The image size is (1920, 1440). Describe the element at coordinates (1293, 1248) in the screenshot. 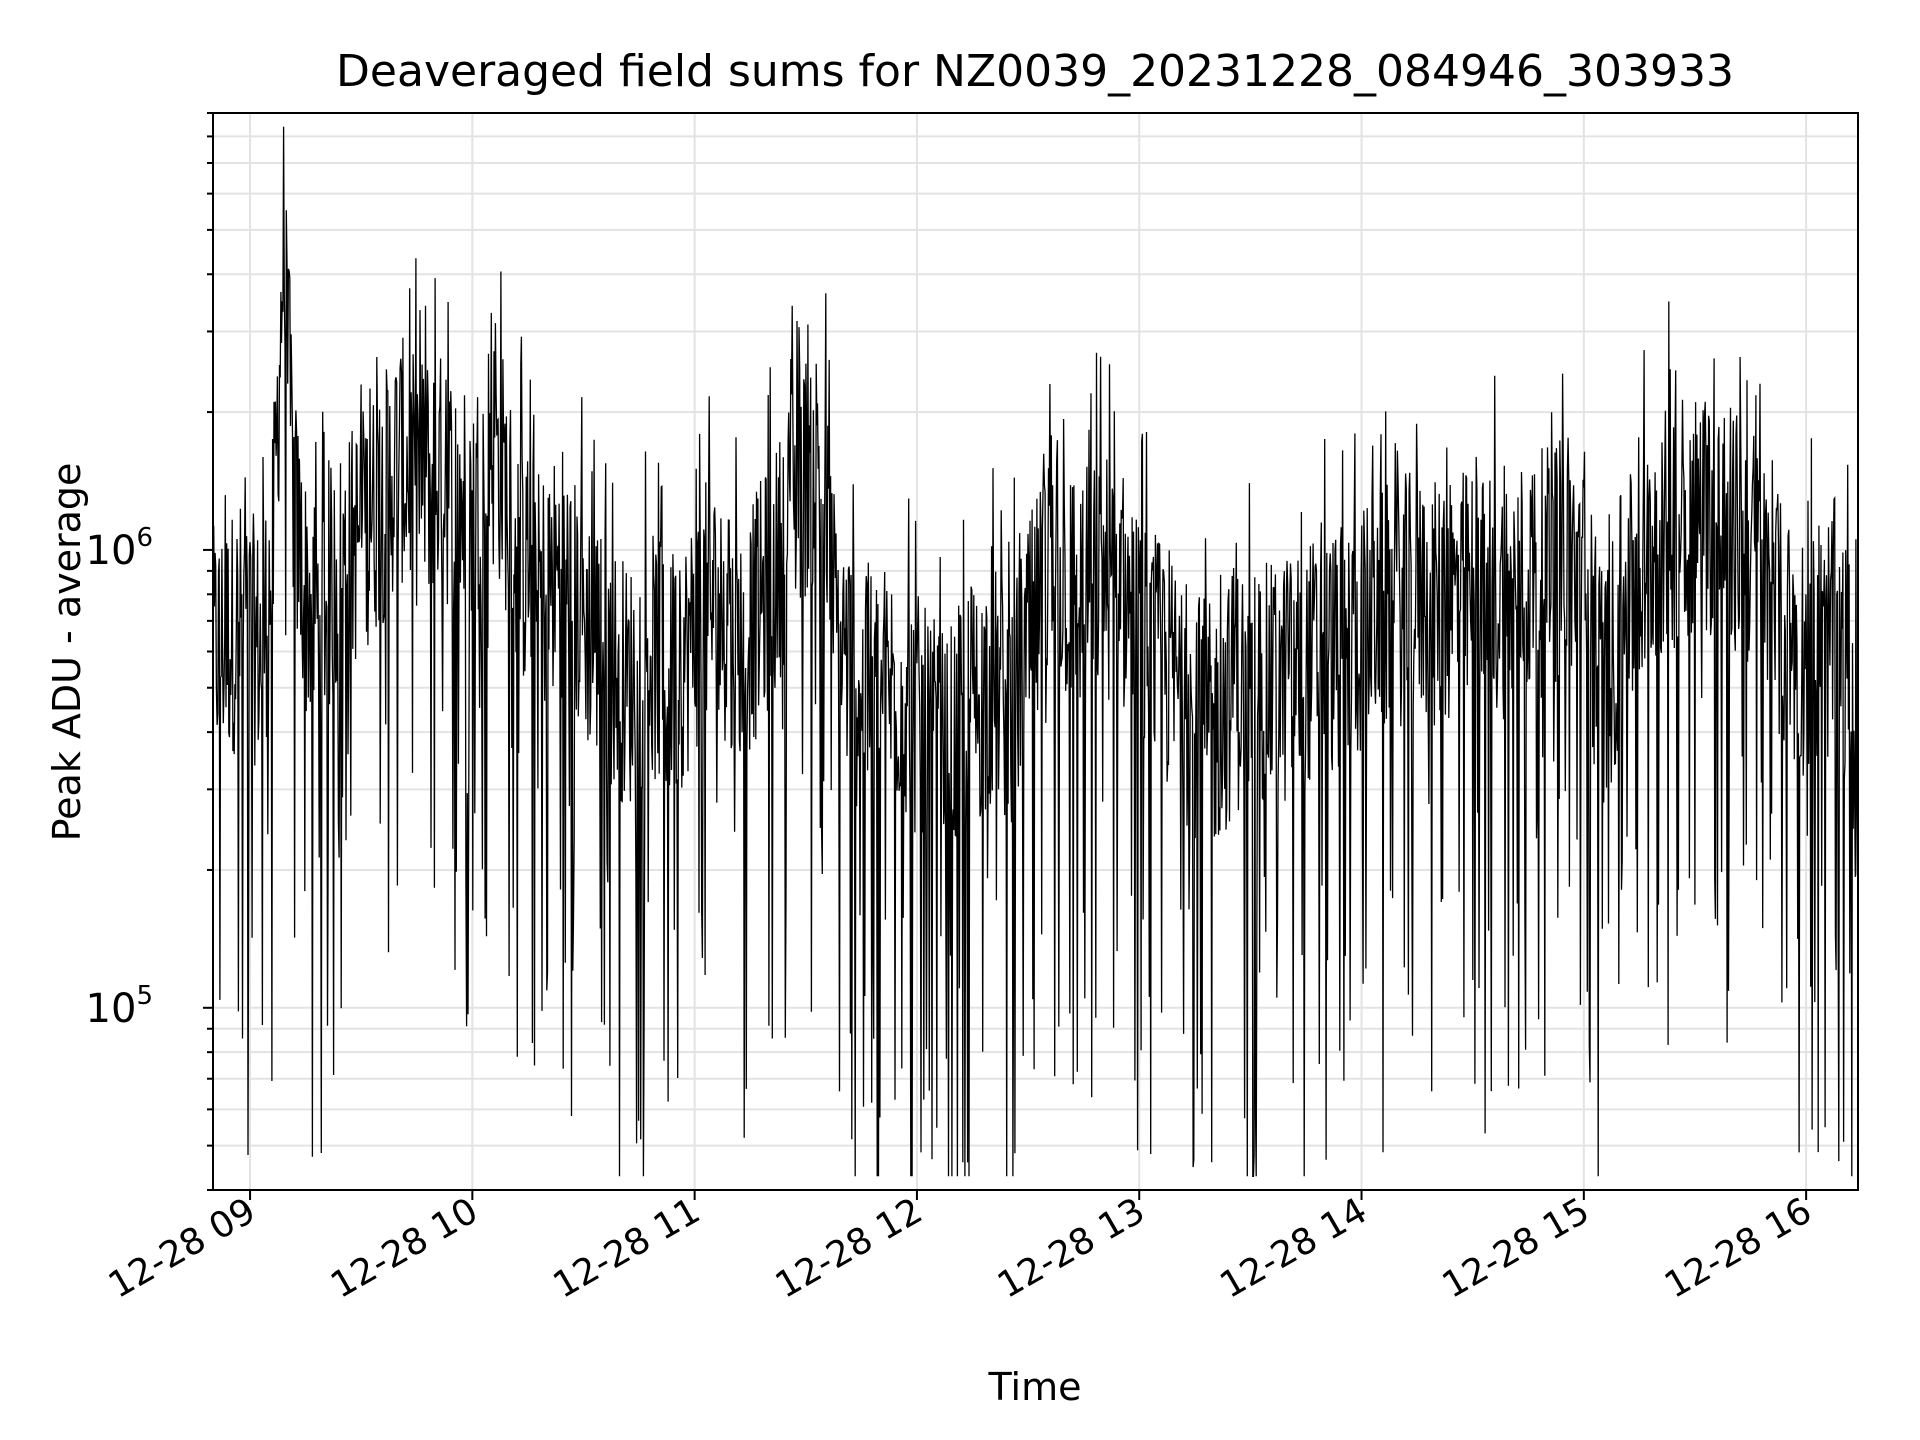

I see `x-tick-label: 12-28 14` at that location.